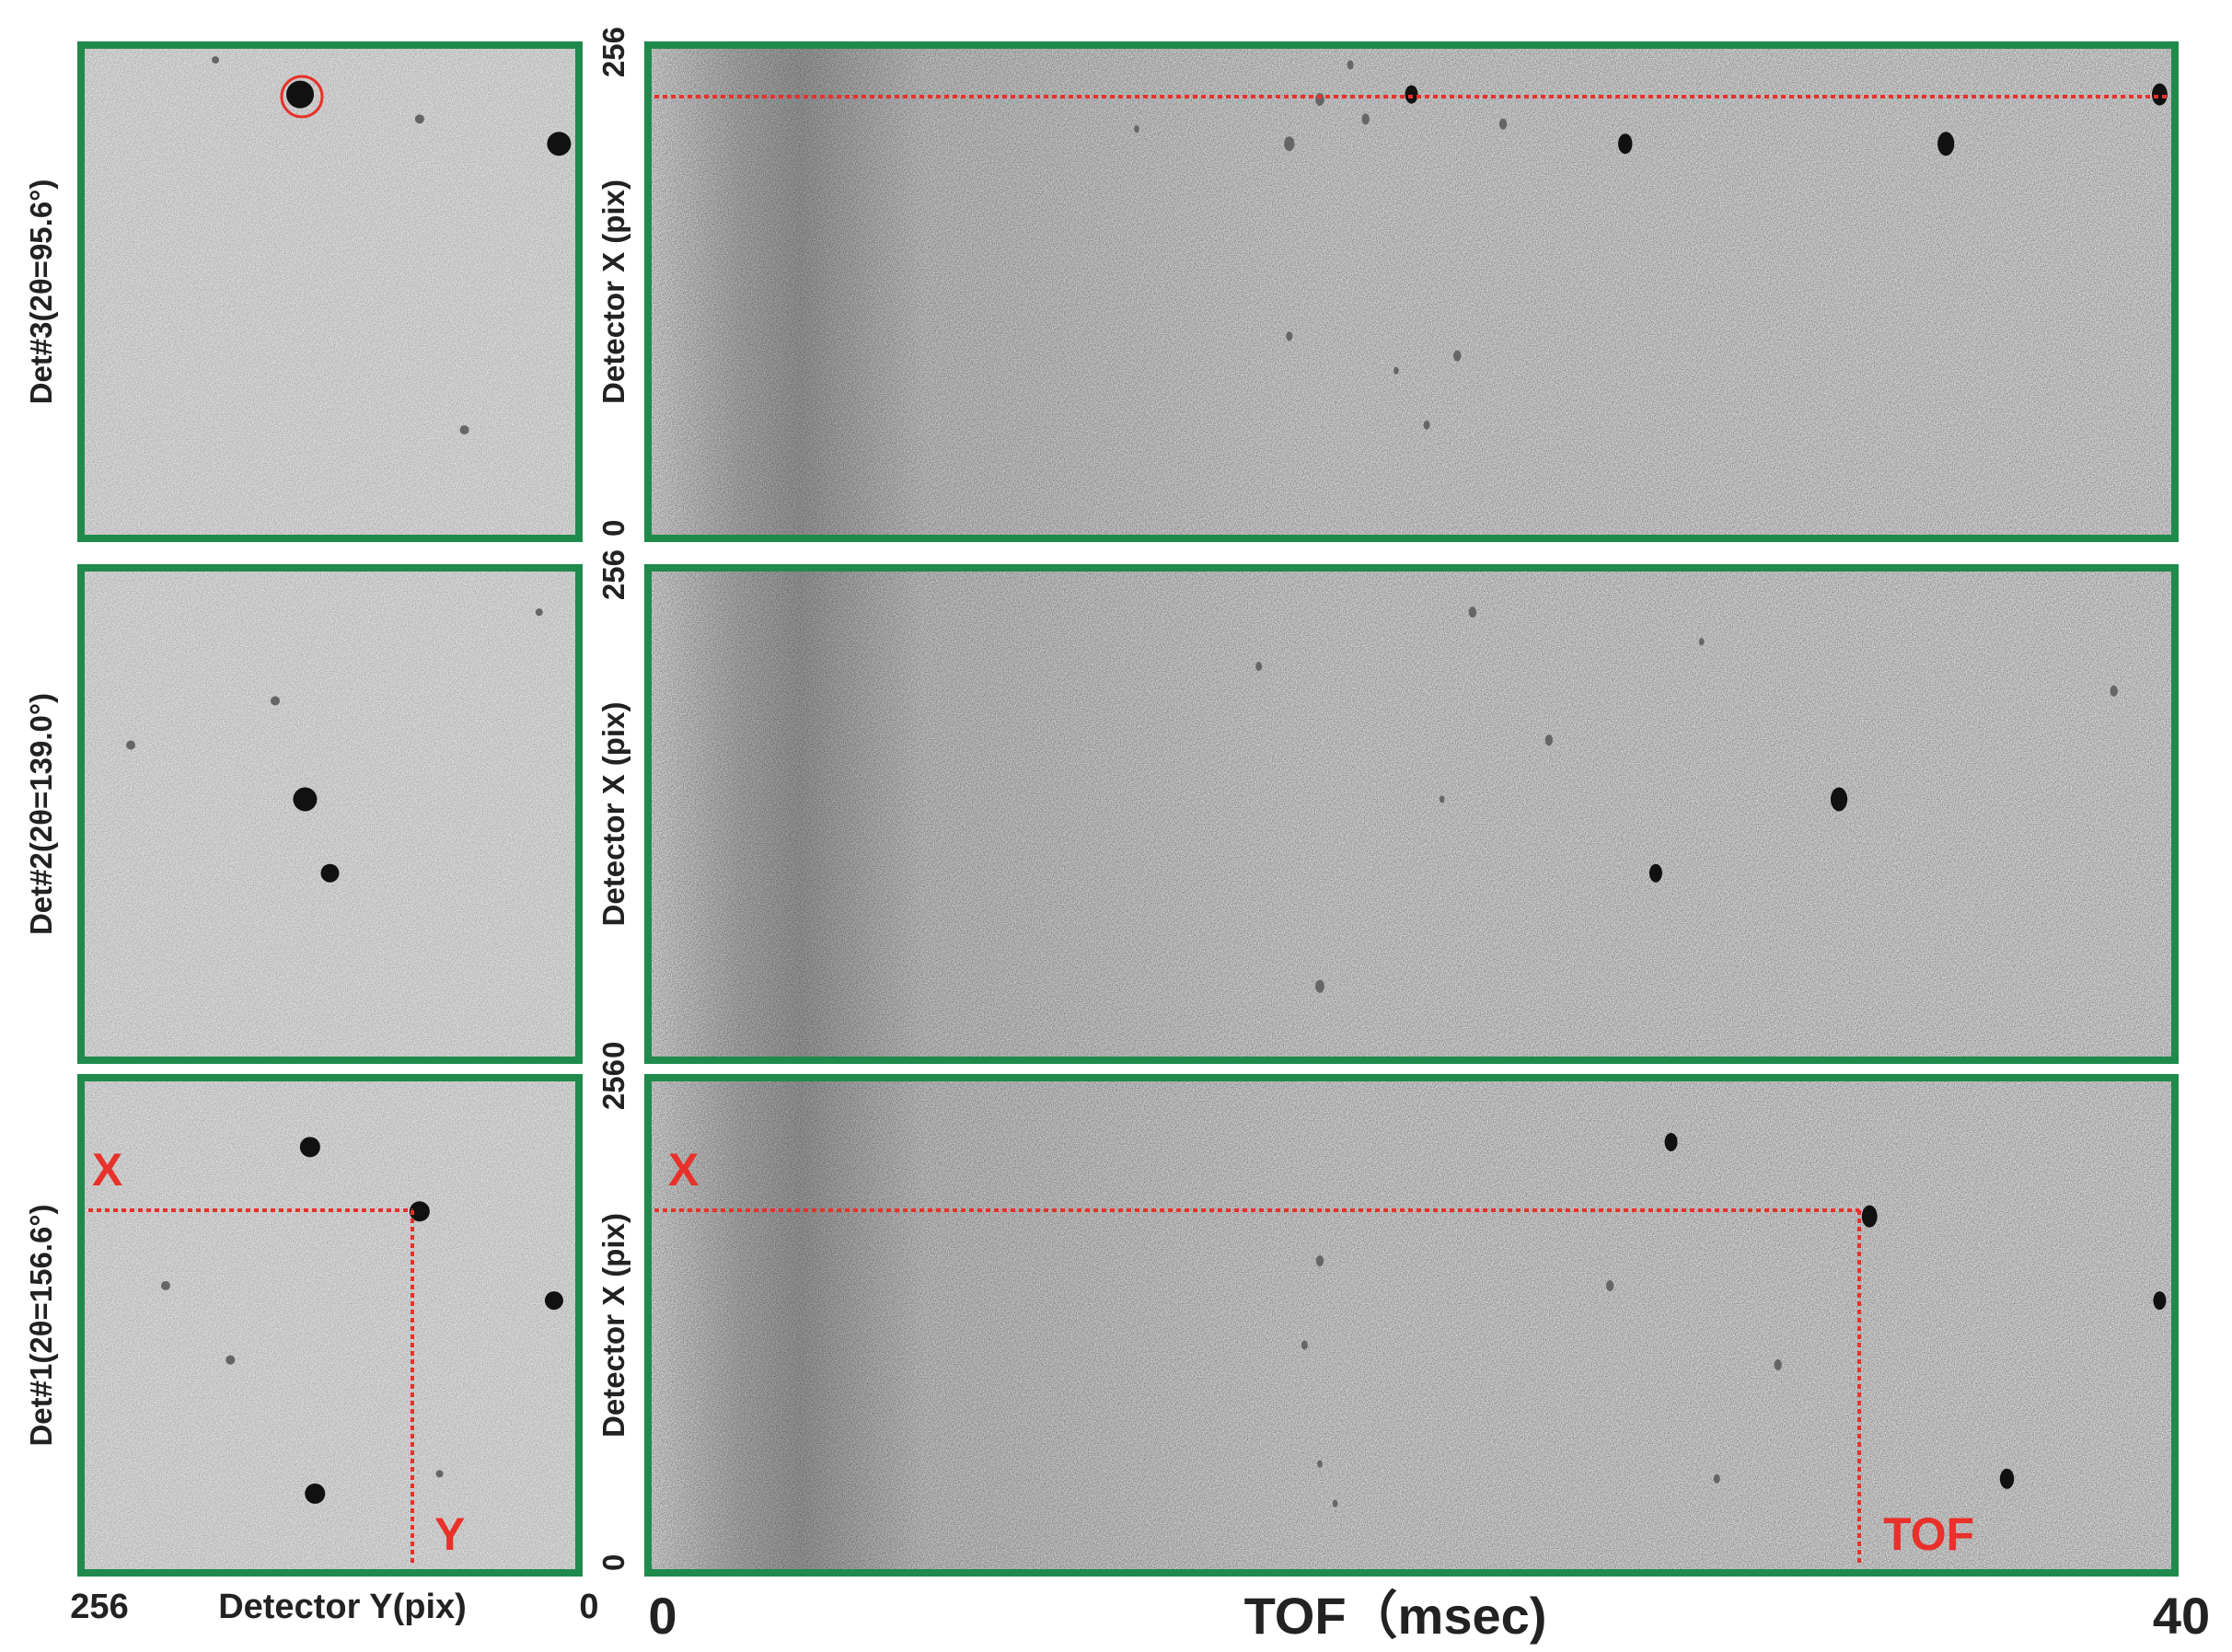  What do you see at coordinates (1396, 1616) in the screenshot?
I see `axis-label: TOF（msec)` at bounding box center [1396, 1616].